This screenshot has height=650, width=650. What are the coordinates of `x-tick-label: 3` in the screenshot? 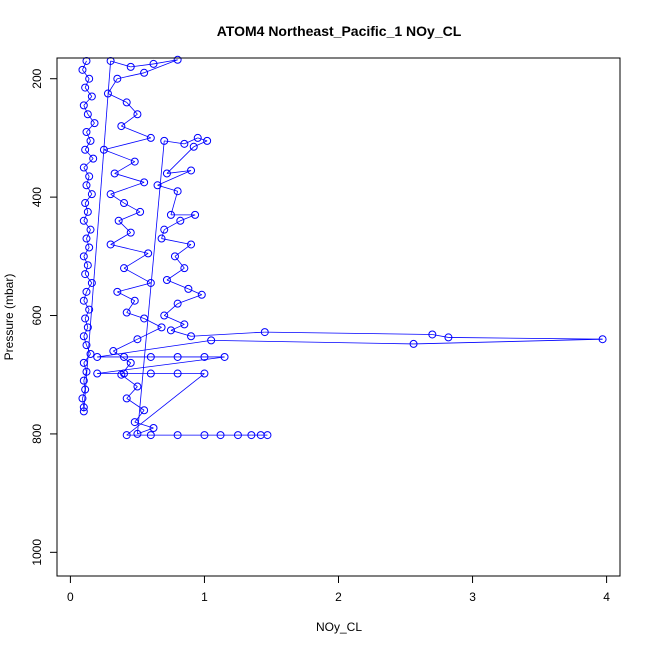 It's located at (472, 597).